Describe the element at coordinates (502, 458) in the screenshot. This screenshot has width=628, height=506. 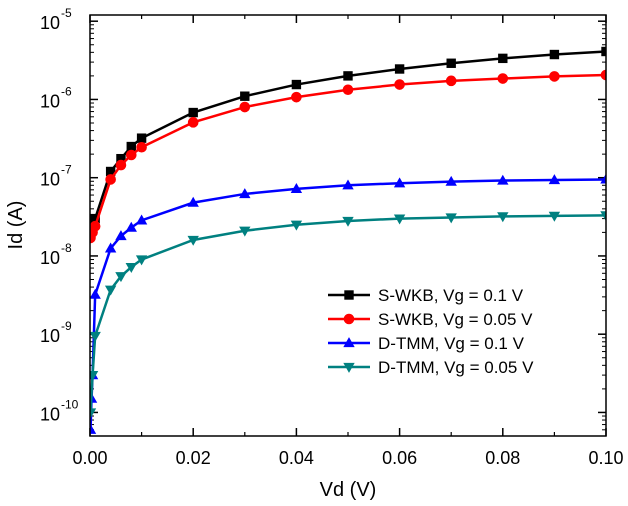
I see `x-tick-label: 0.08` at that location.